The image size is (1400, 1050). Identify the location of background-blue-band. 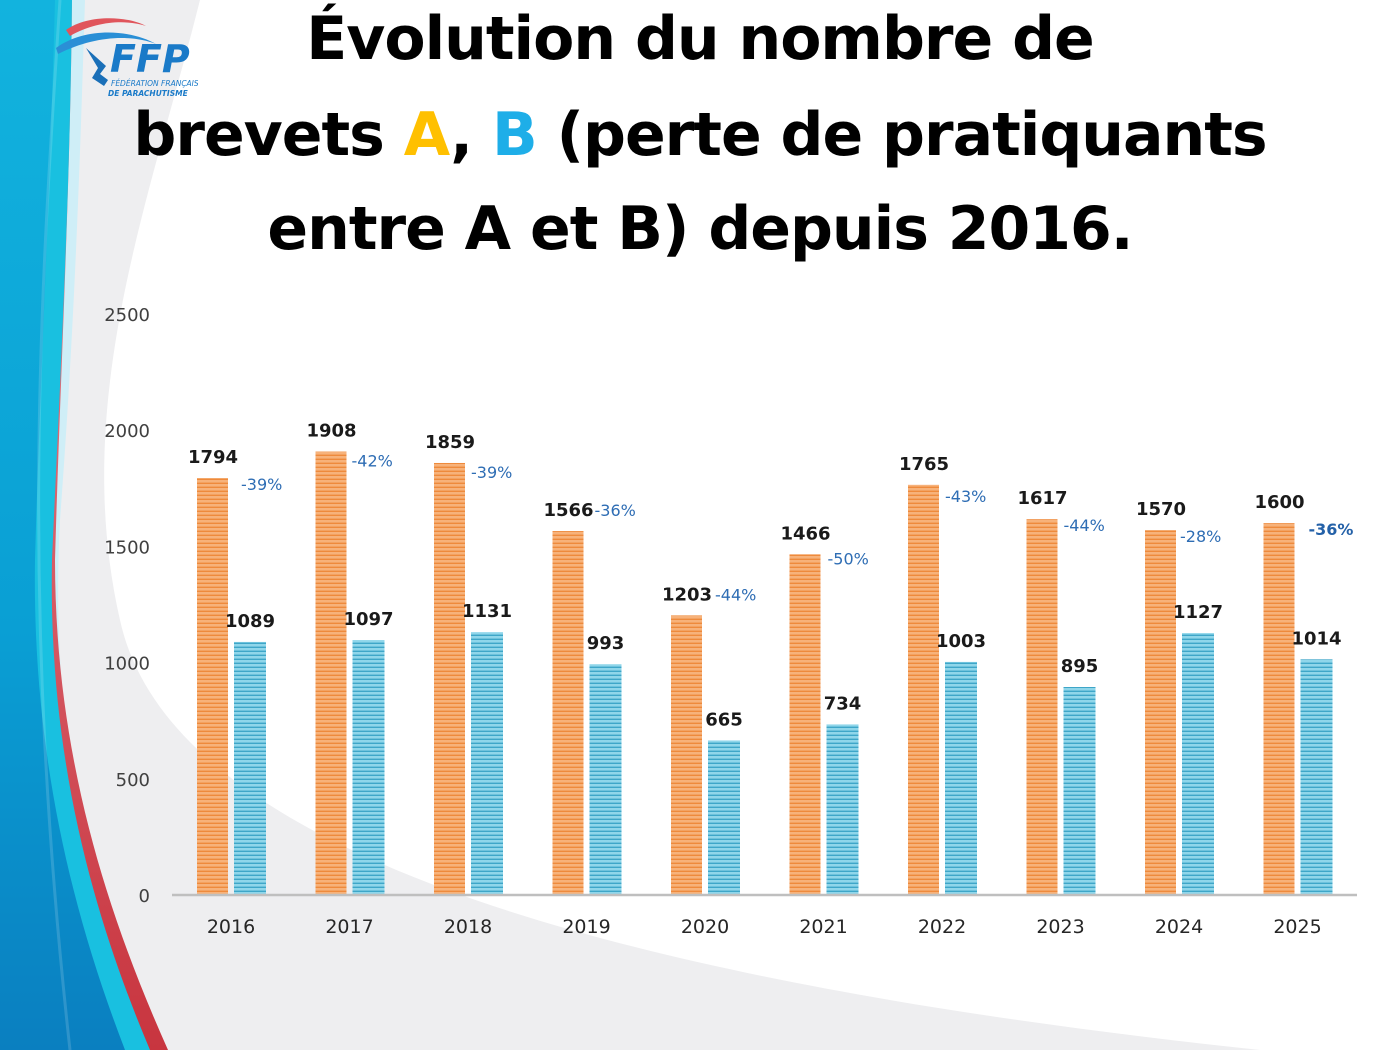
(62, 525).